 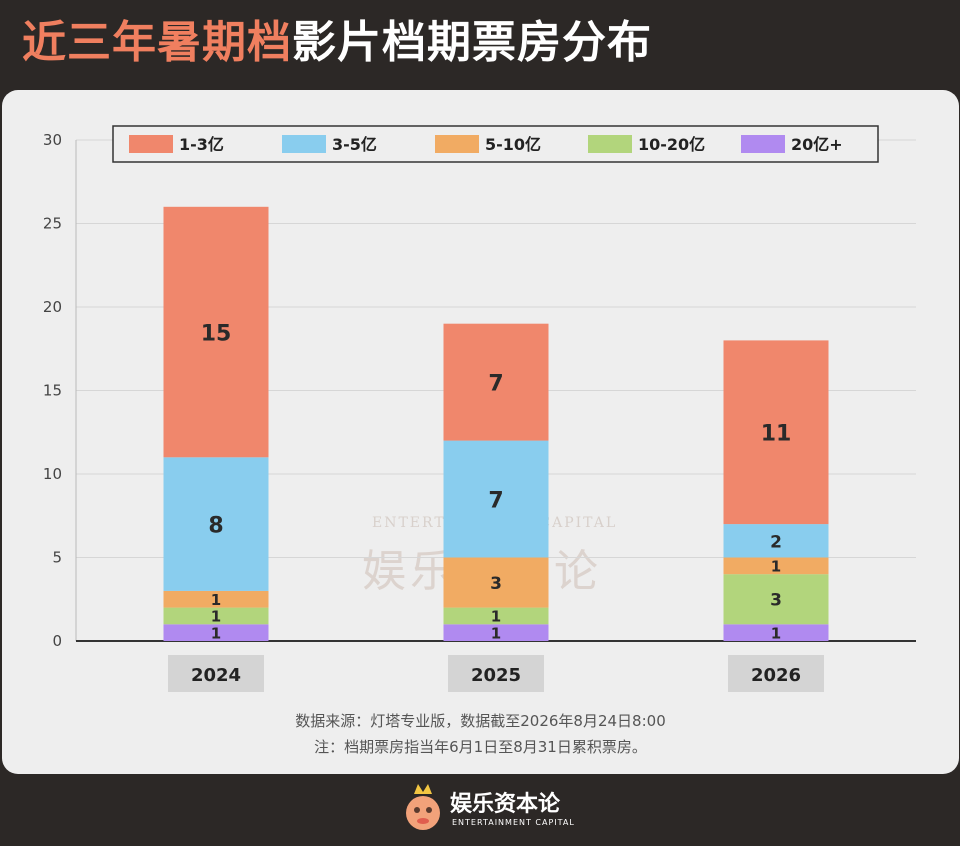 I want to click on data-label: 11, so click(x=776, y=434).